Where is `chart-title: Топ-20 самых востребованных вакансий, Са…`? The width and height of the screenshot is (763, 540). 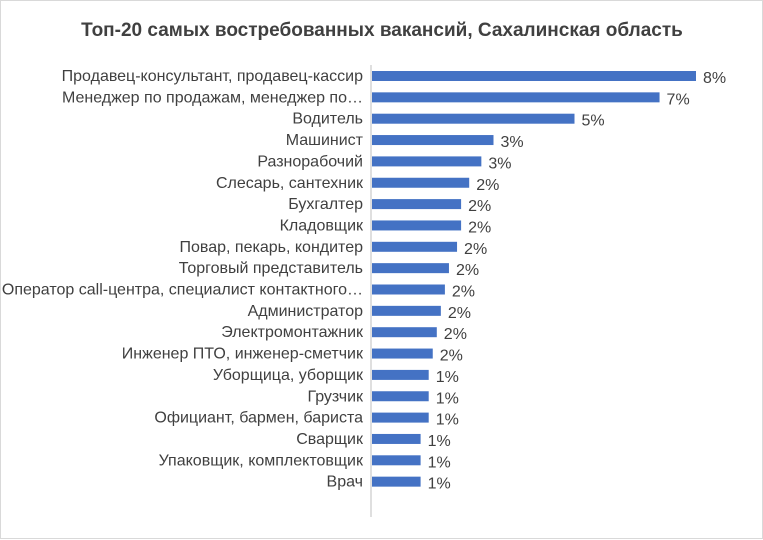
chart-title: Топ-20 самых востребованных вакансий, Са… is located at coordinates (382, 30).